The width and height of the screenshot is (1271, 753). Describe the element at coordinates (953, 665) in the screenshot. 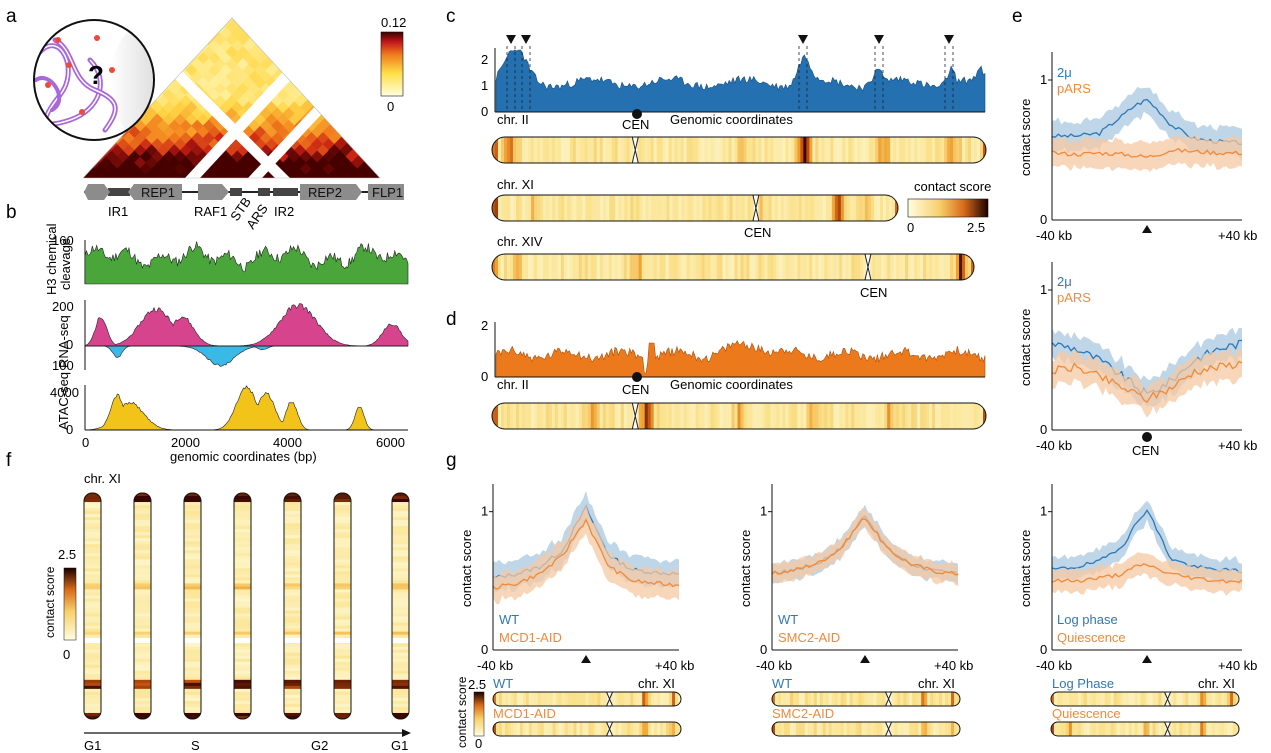

I see `x-right-label: +40 kb` at that location.